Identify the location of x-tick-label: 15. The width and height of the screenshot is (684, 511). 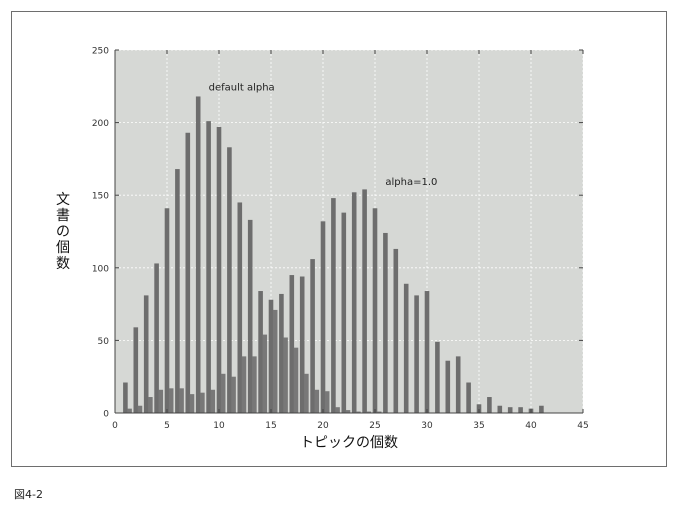
(270, 426).